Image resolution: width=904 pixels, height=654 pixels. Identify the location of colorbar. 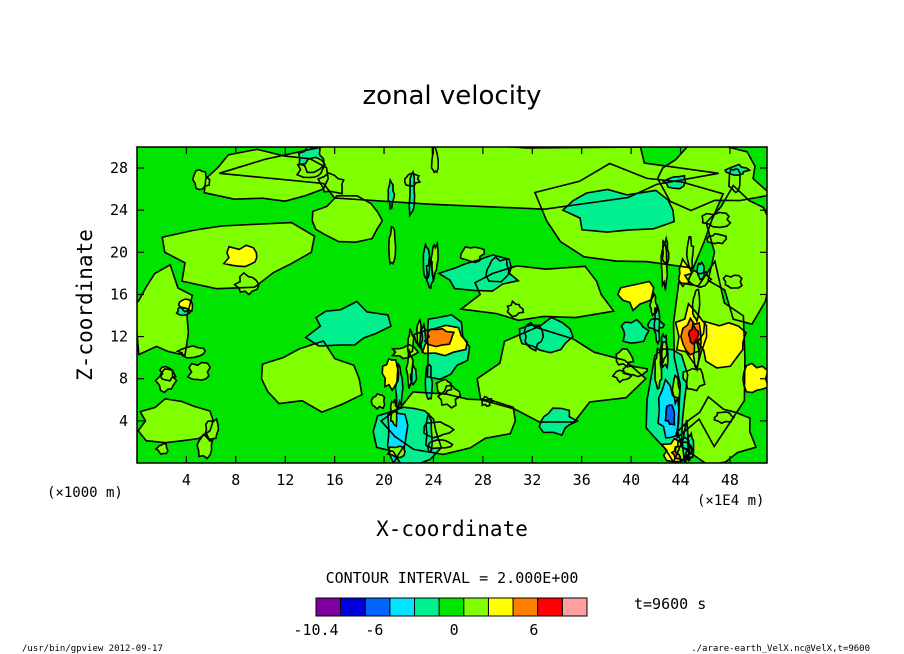
(451, 607).